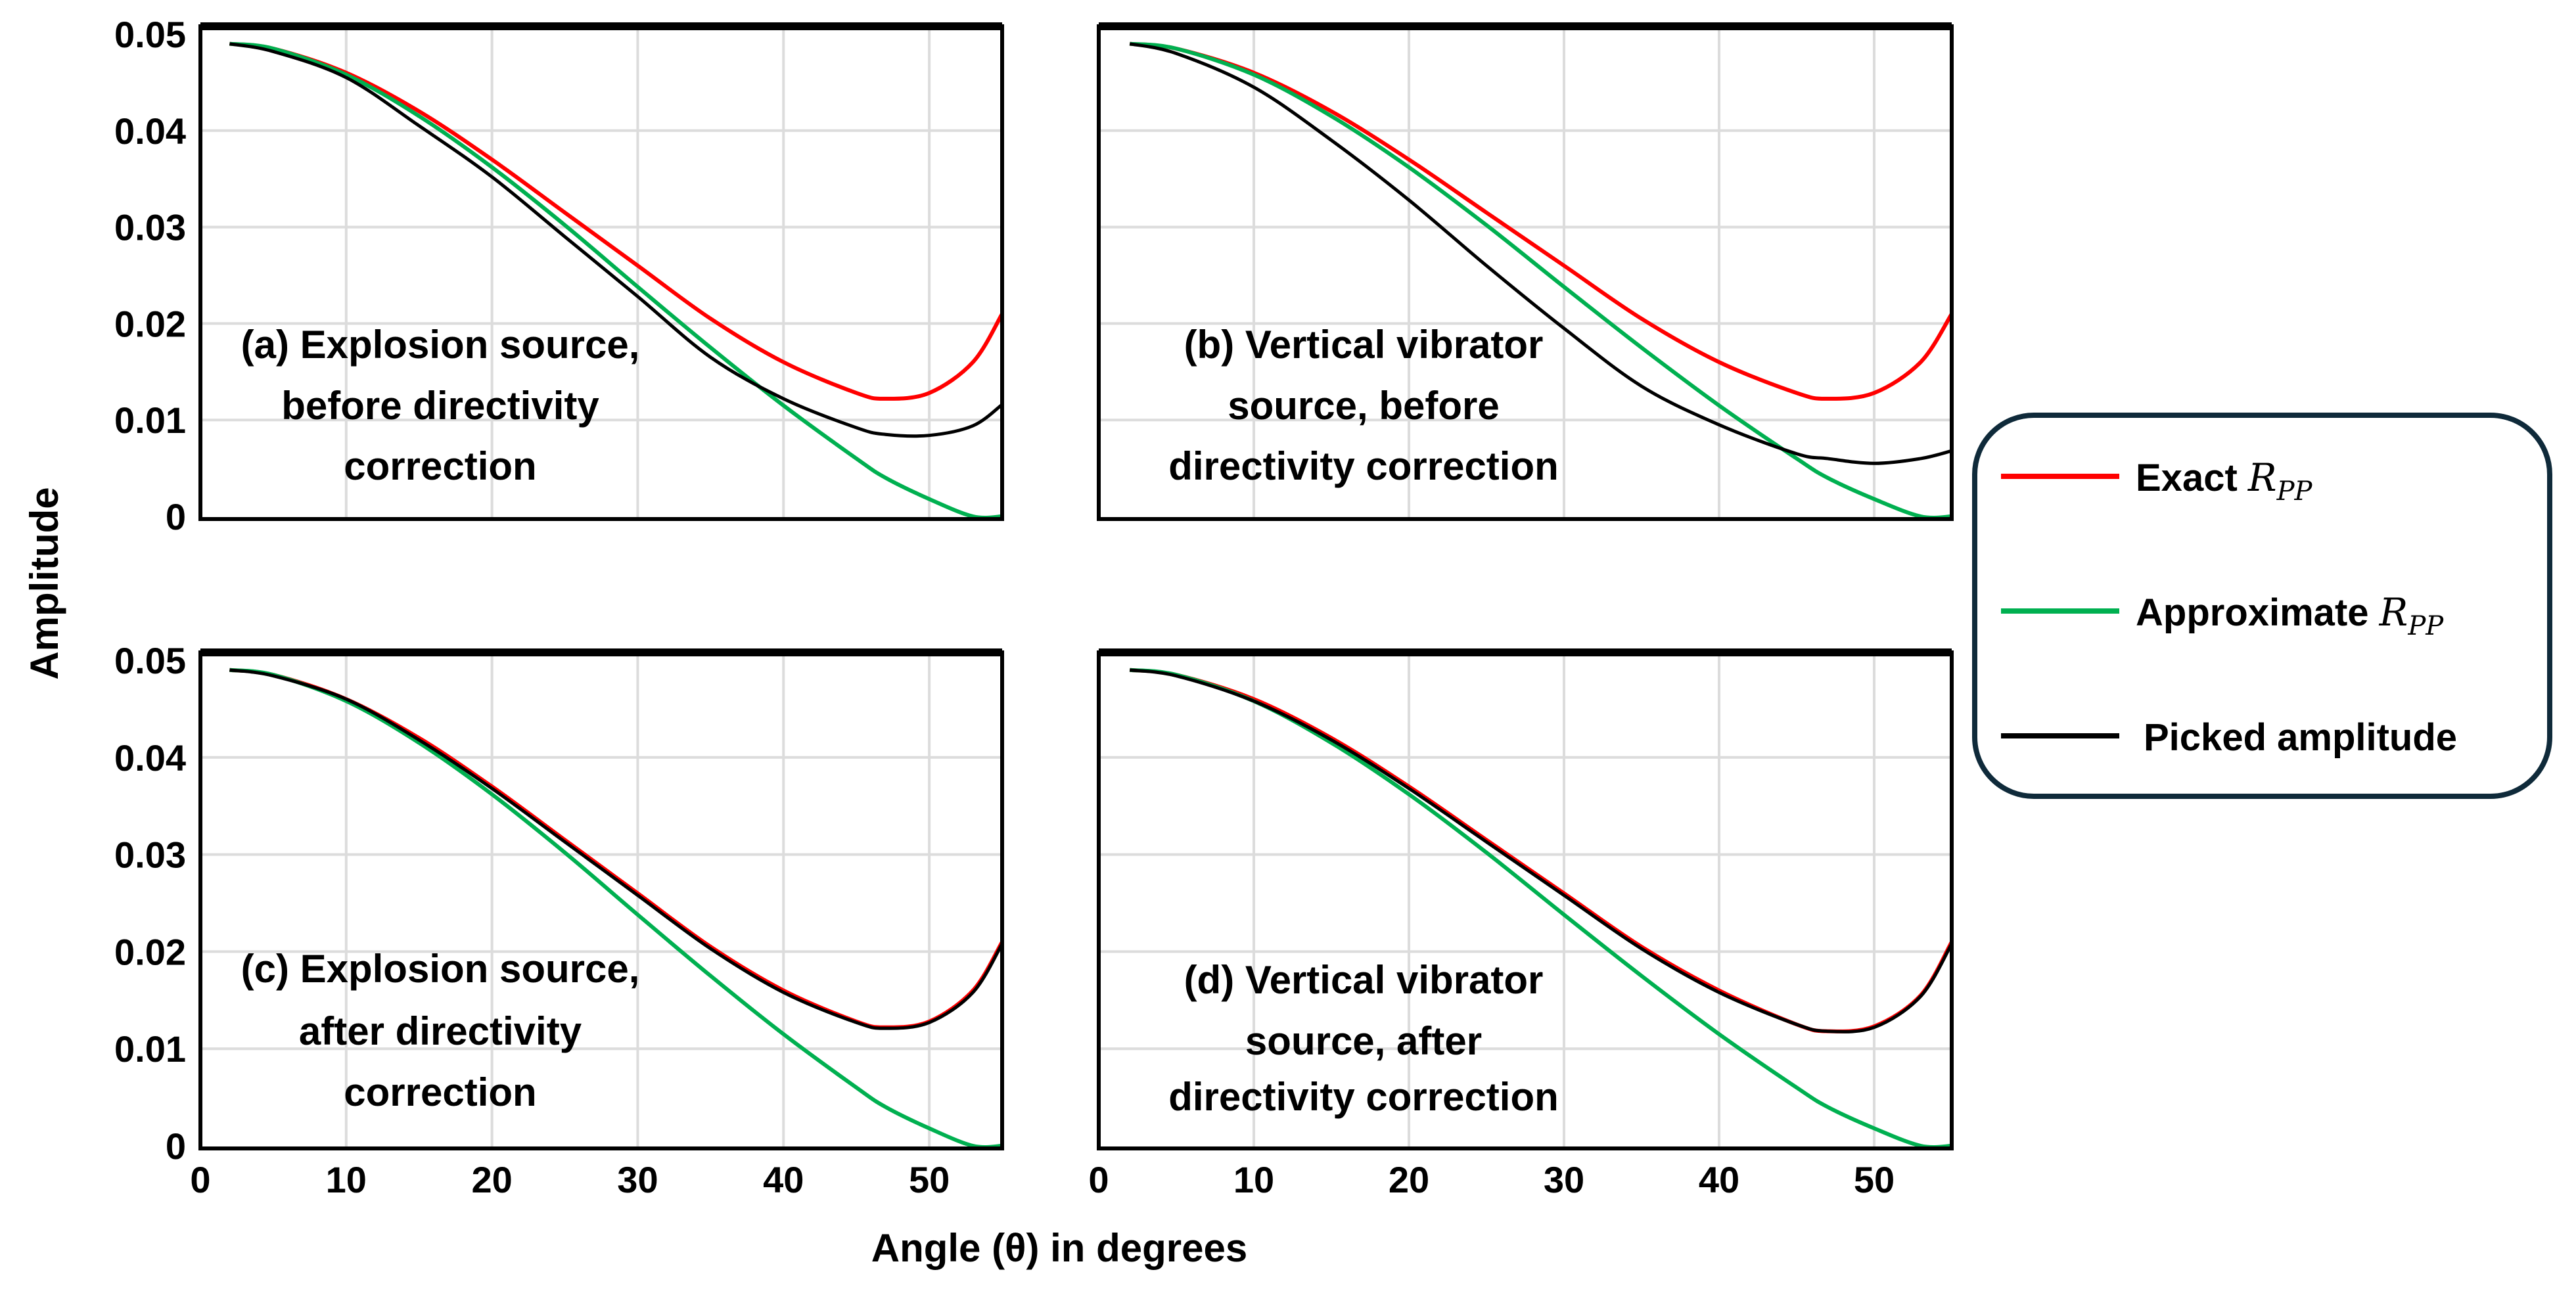 The width and height of the screenshot is (2576, 1293). Describe the element at coordinates (1364, 345) in the screenshot. I see `panel-label: (b) Vertical vibrator` at that location.